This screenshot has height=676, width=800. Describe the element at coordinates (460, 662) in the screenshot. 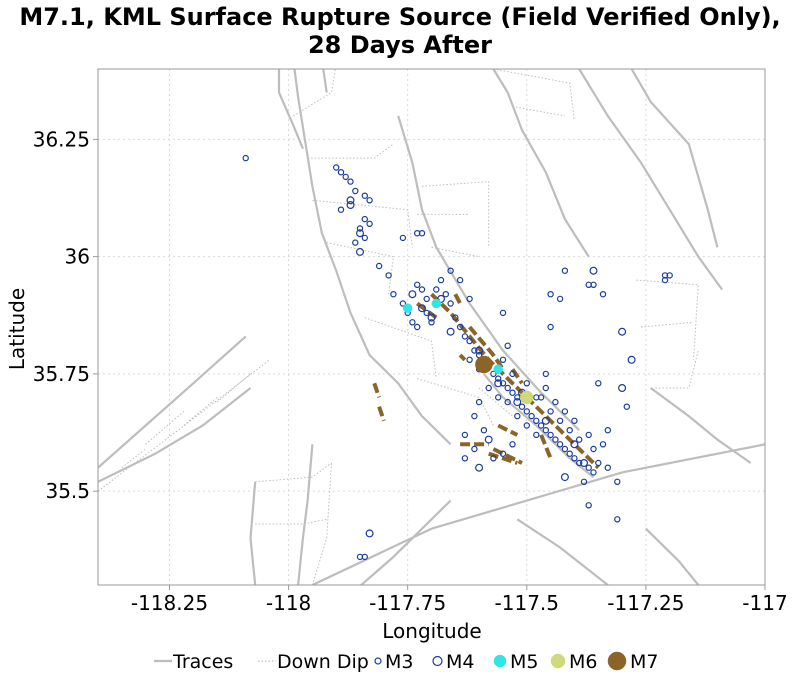

I see `legend-label: M4` at that location.